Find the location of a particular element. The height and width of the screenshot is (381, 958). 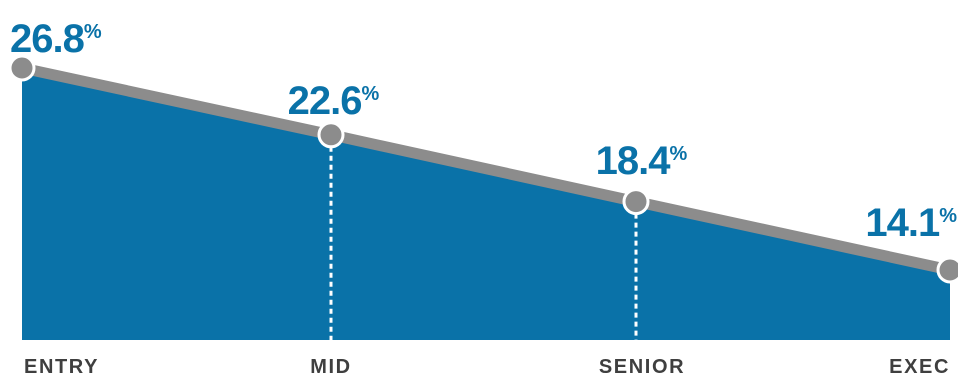

value-label-entry: 26.8% is located at coordinates (56, 39).